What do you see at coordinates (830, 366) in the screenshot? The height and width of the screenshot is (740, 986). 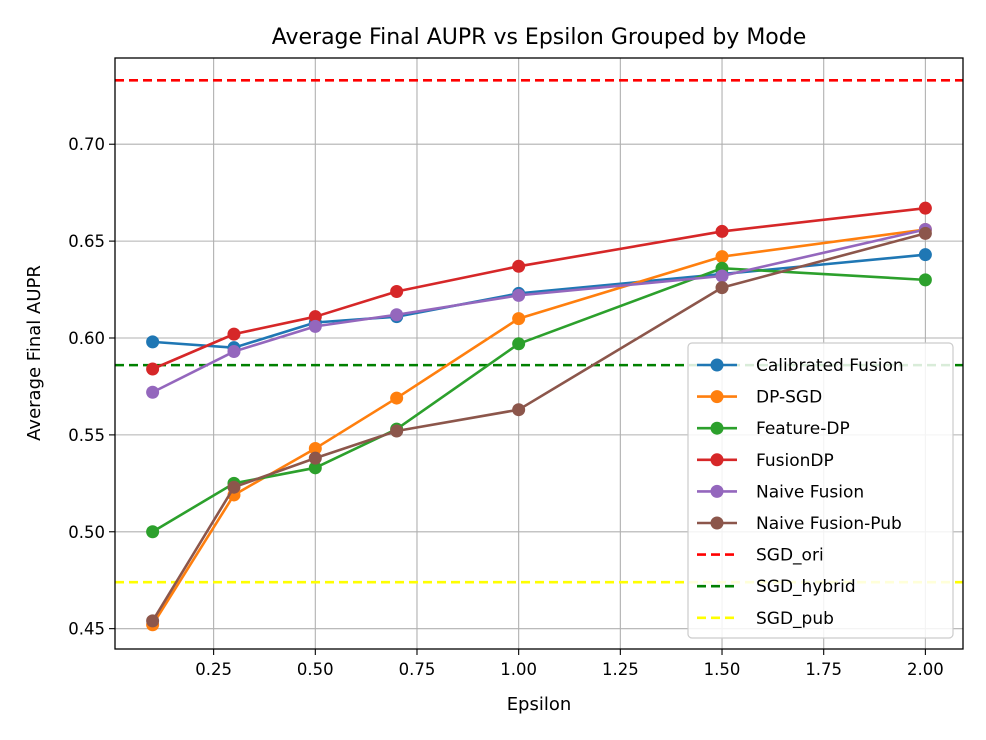 I see `legend-label-calibrated-fusion: Calibrated Fusion` at bounding box center [830, 366].